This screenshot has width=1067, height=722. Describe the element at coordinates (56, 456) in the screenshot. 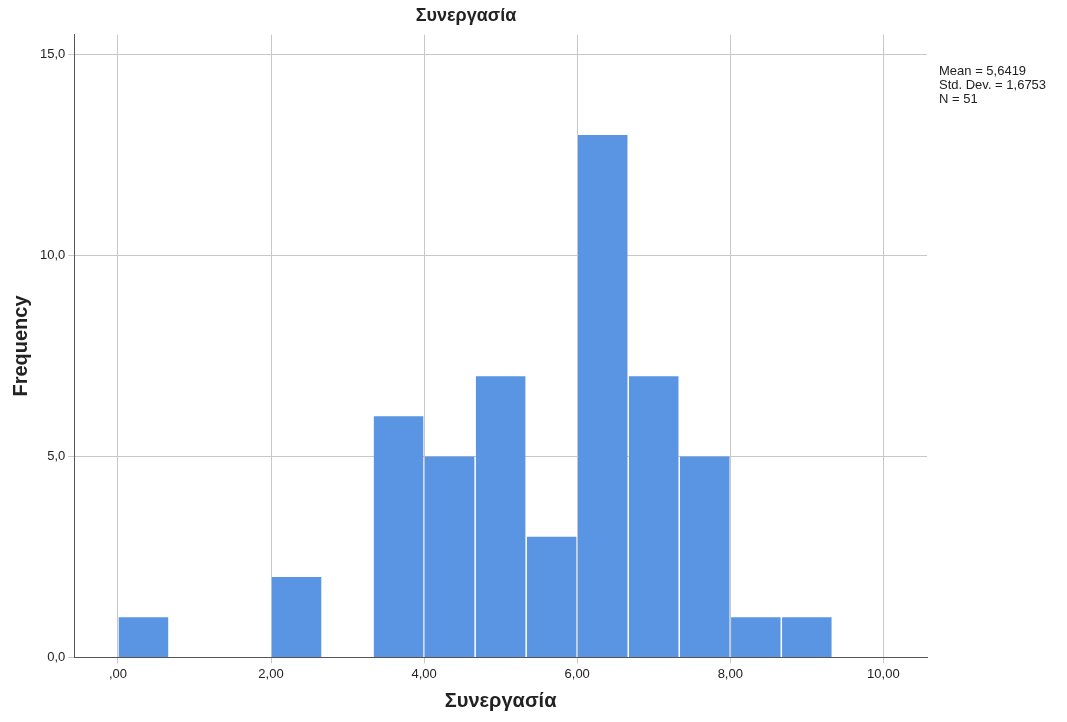

I see `y-tick-label: 5,0` at that location.